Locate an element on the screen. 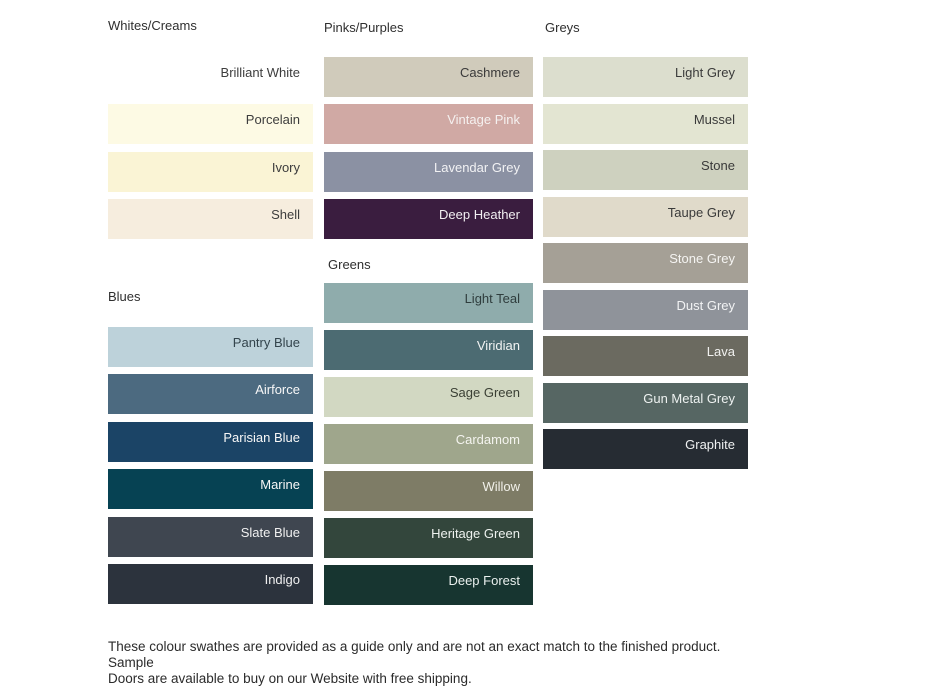 This screenshot has width=933, height=700. swatch-cashmere: Cashmere is located at coordinates (428, 77).